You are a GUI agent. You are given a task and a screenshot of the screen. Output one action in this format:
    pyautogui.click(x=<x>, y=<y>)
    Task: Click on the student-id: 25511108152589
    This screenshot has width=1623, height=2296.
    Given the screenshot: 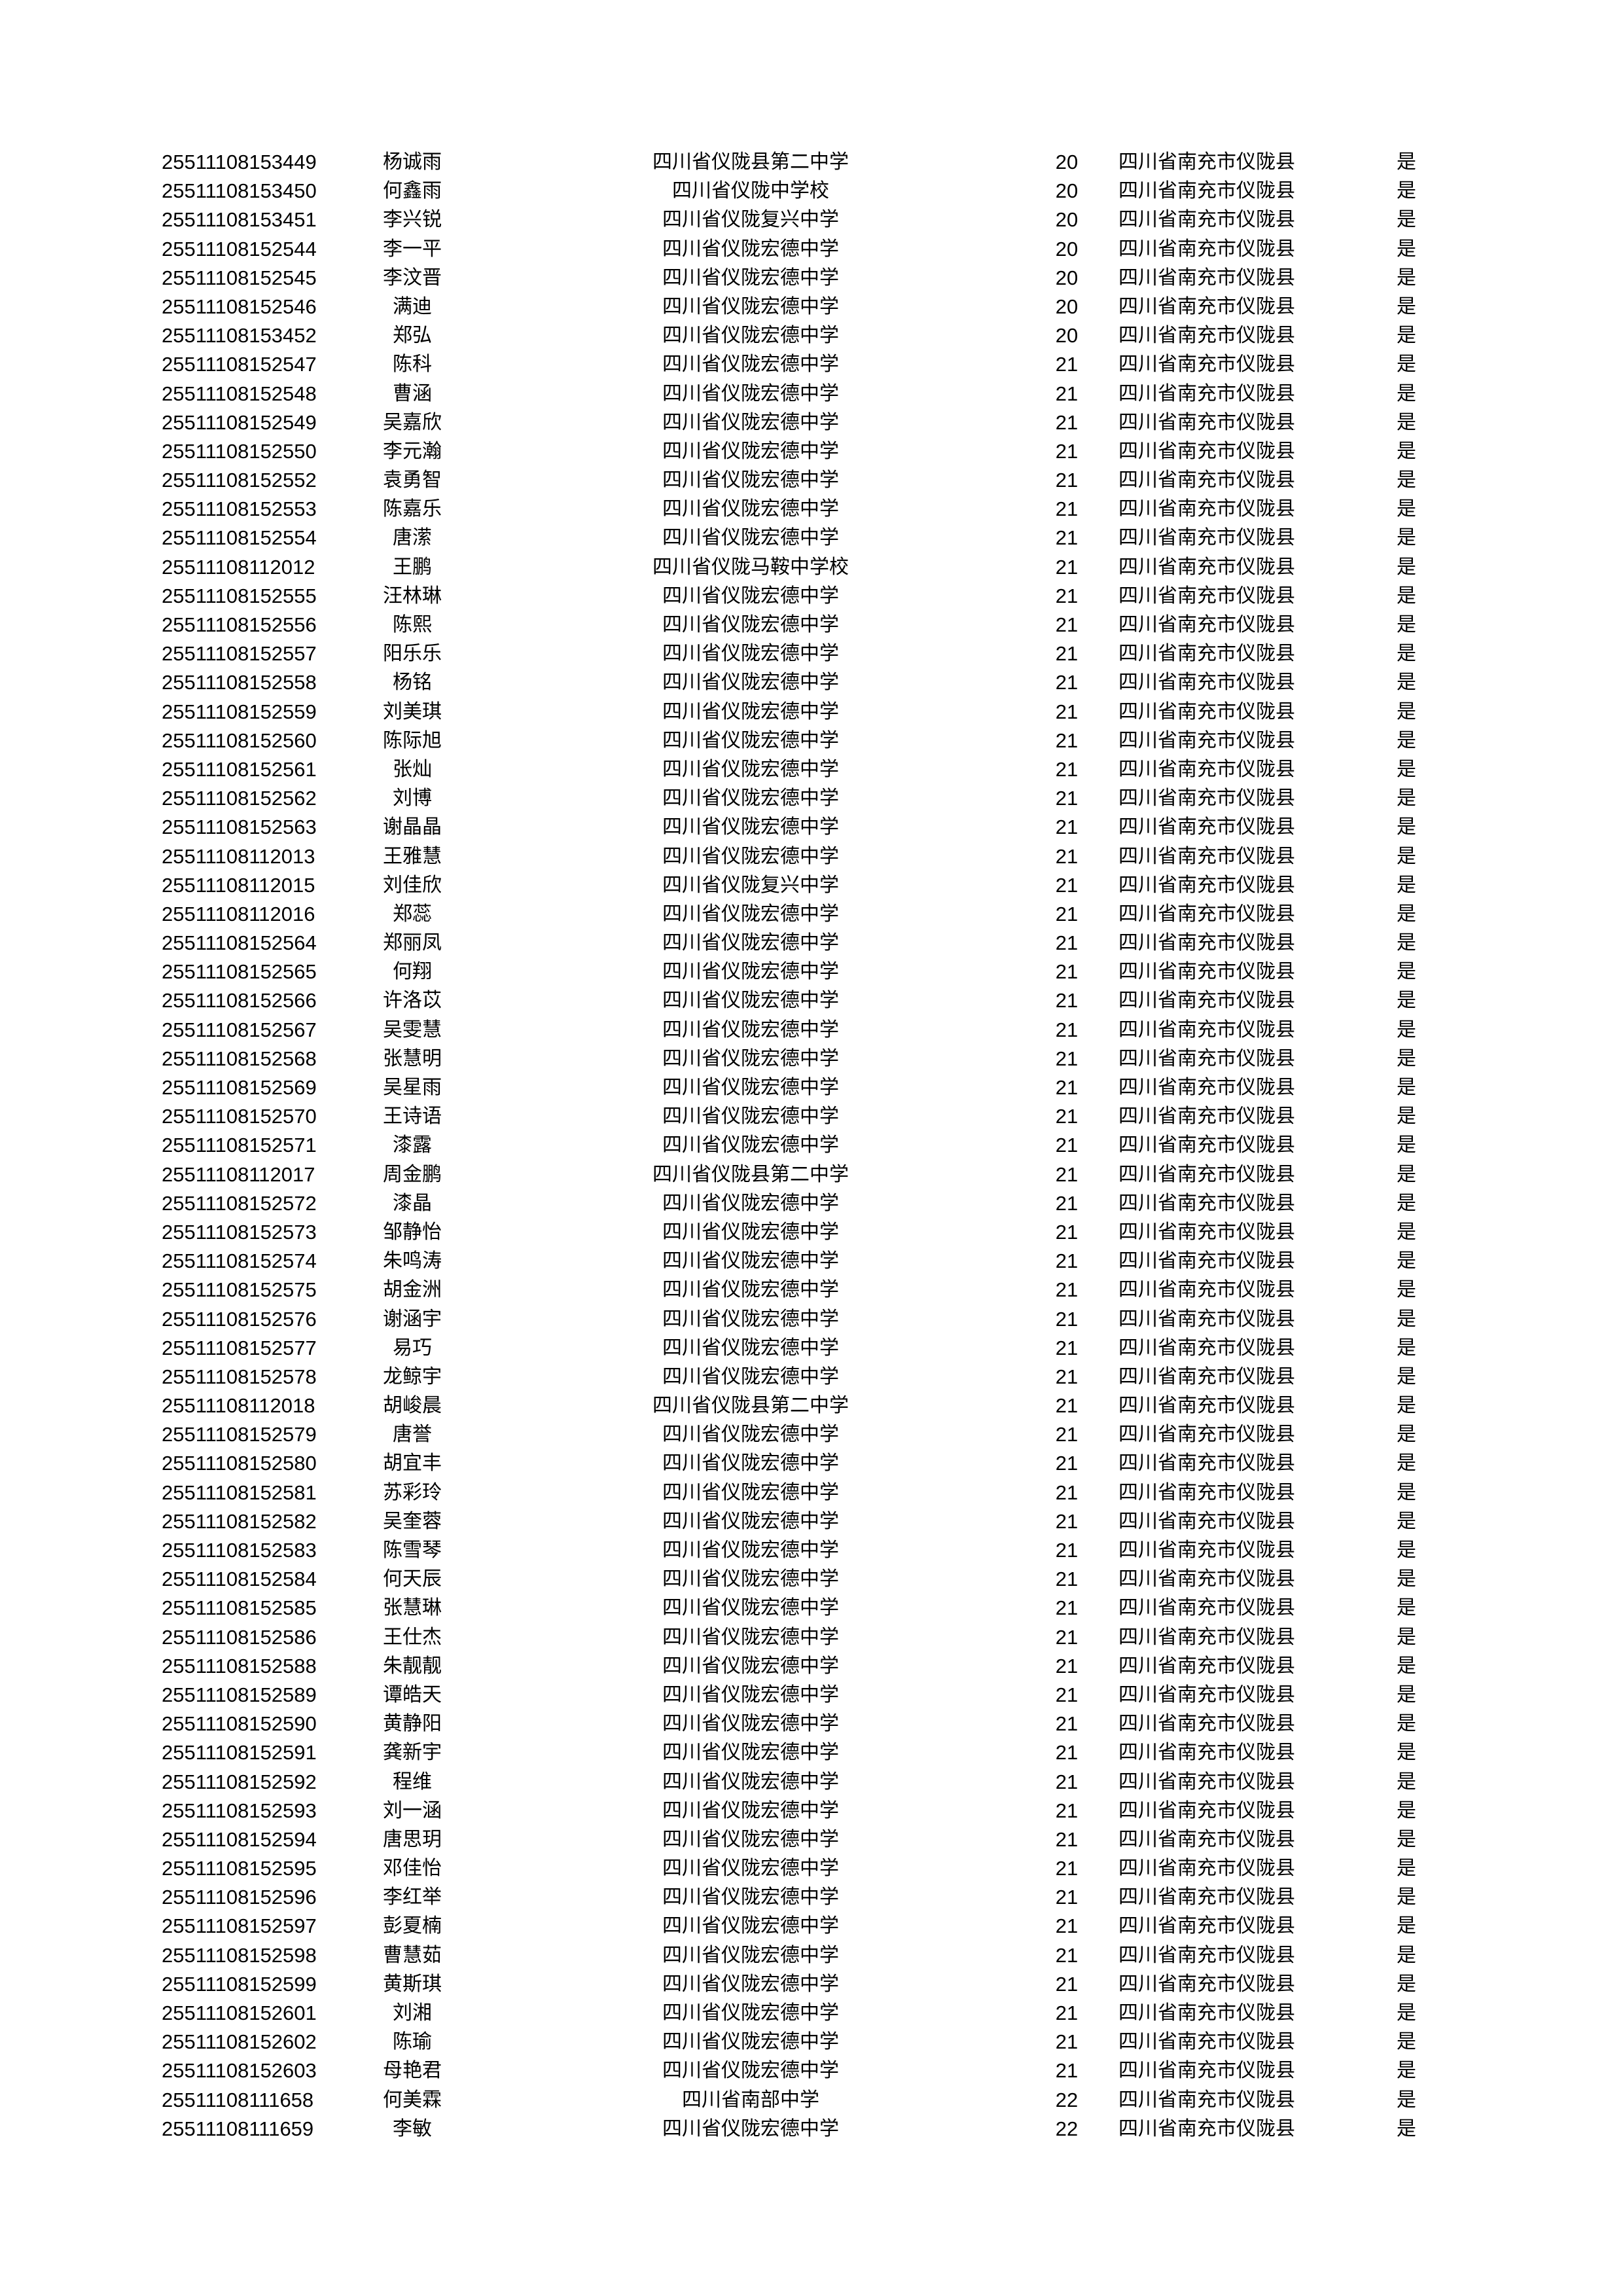 What is the action you would take?
    pyautogui.click(x=239, y=1694)
    